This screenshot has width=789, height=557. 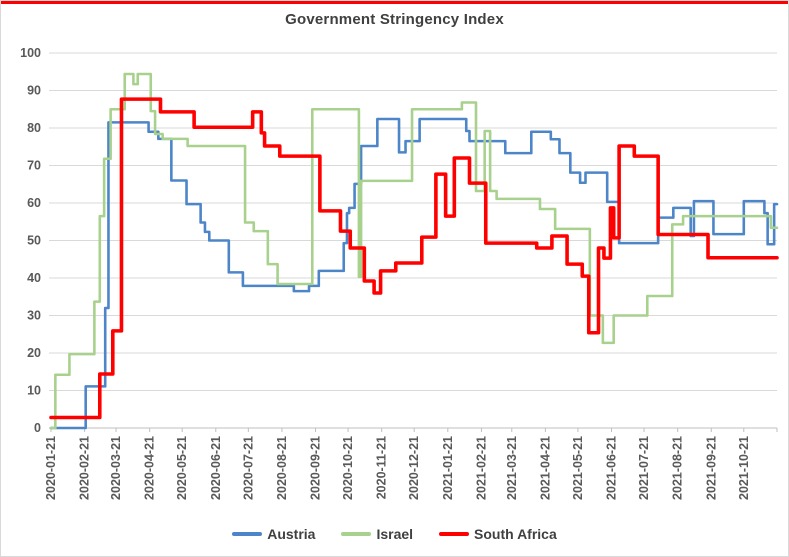 What do you see at coordinates (678, 468) in the screenshot?
I see `x-axis-label: 2021-08-21` at bounding box center [678, 468].